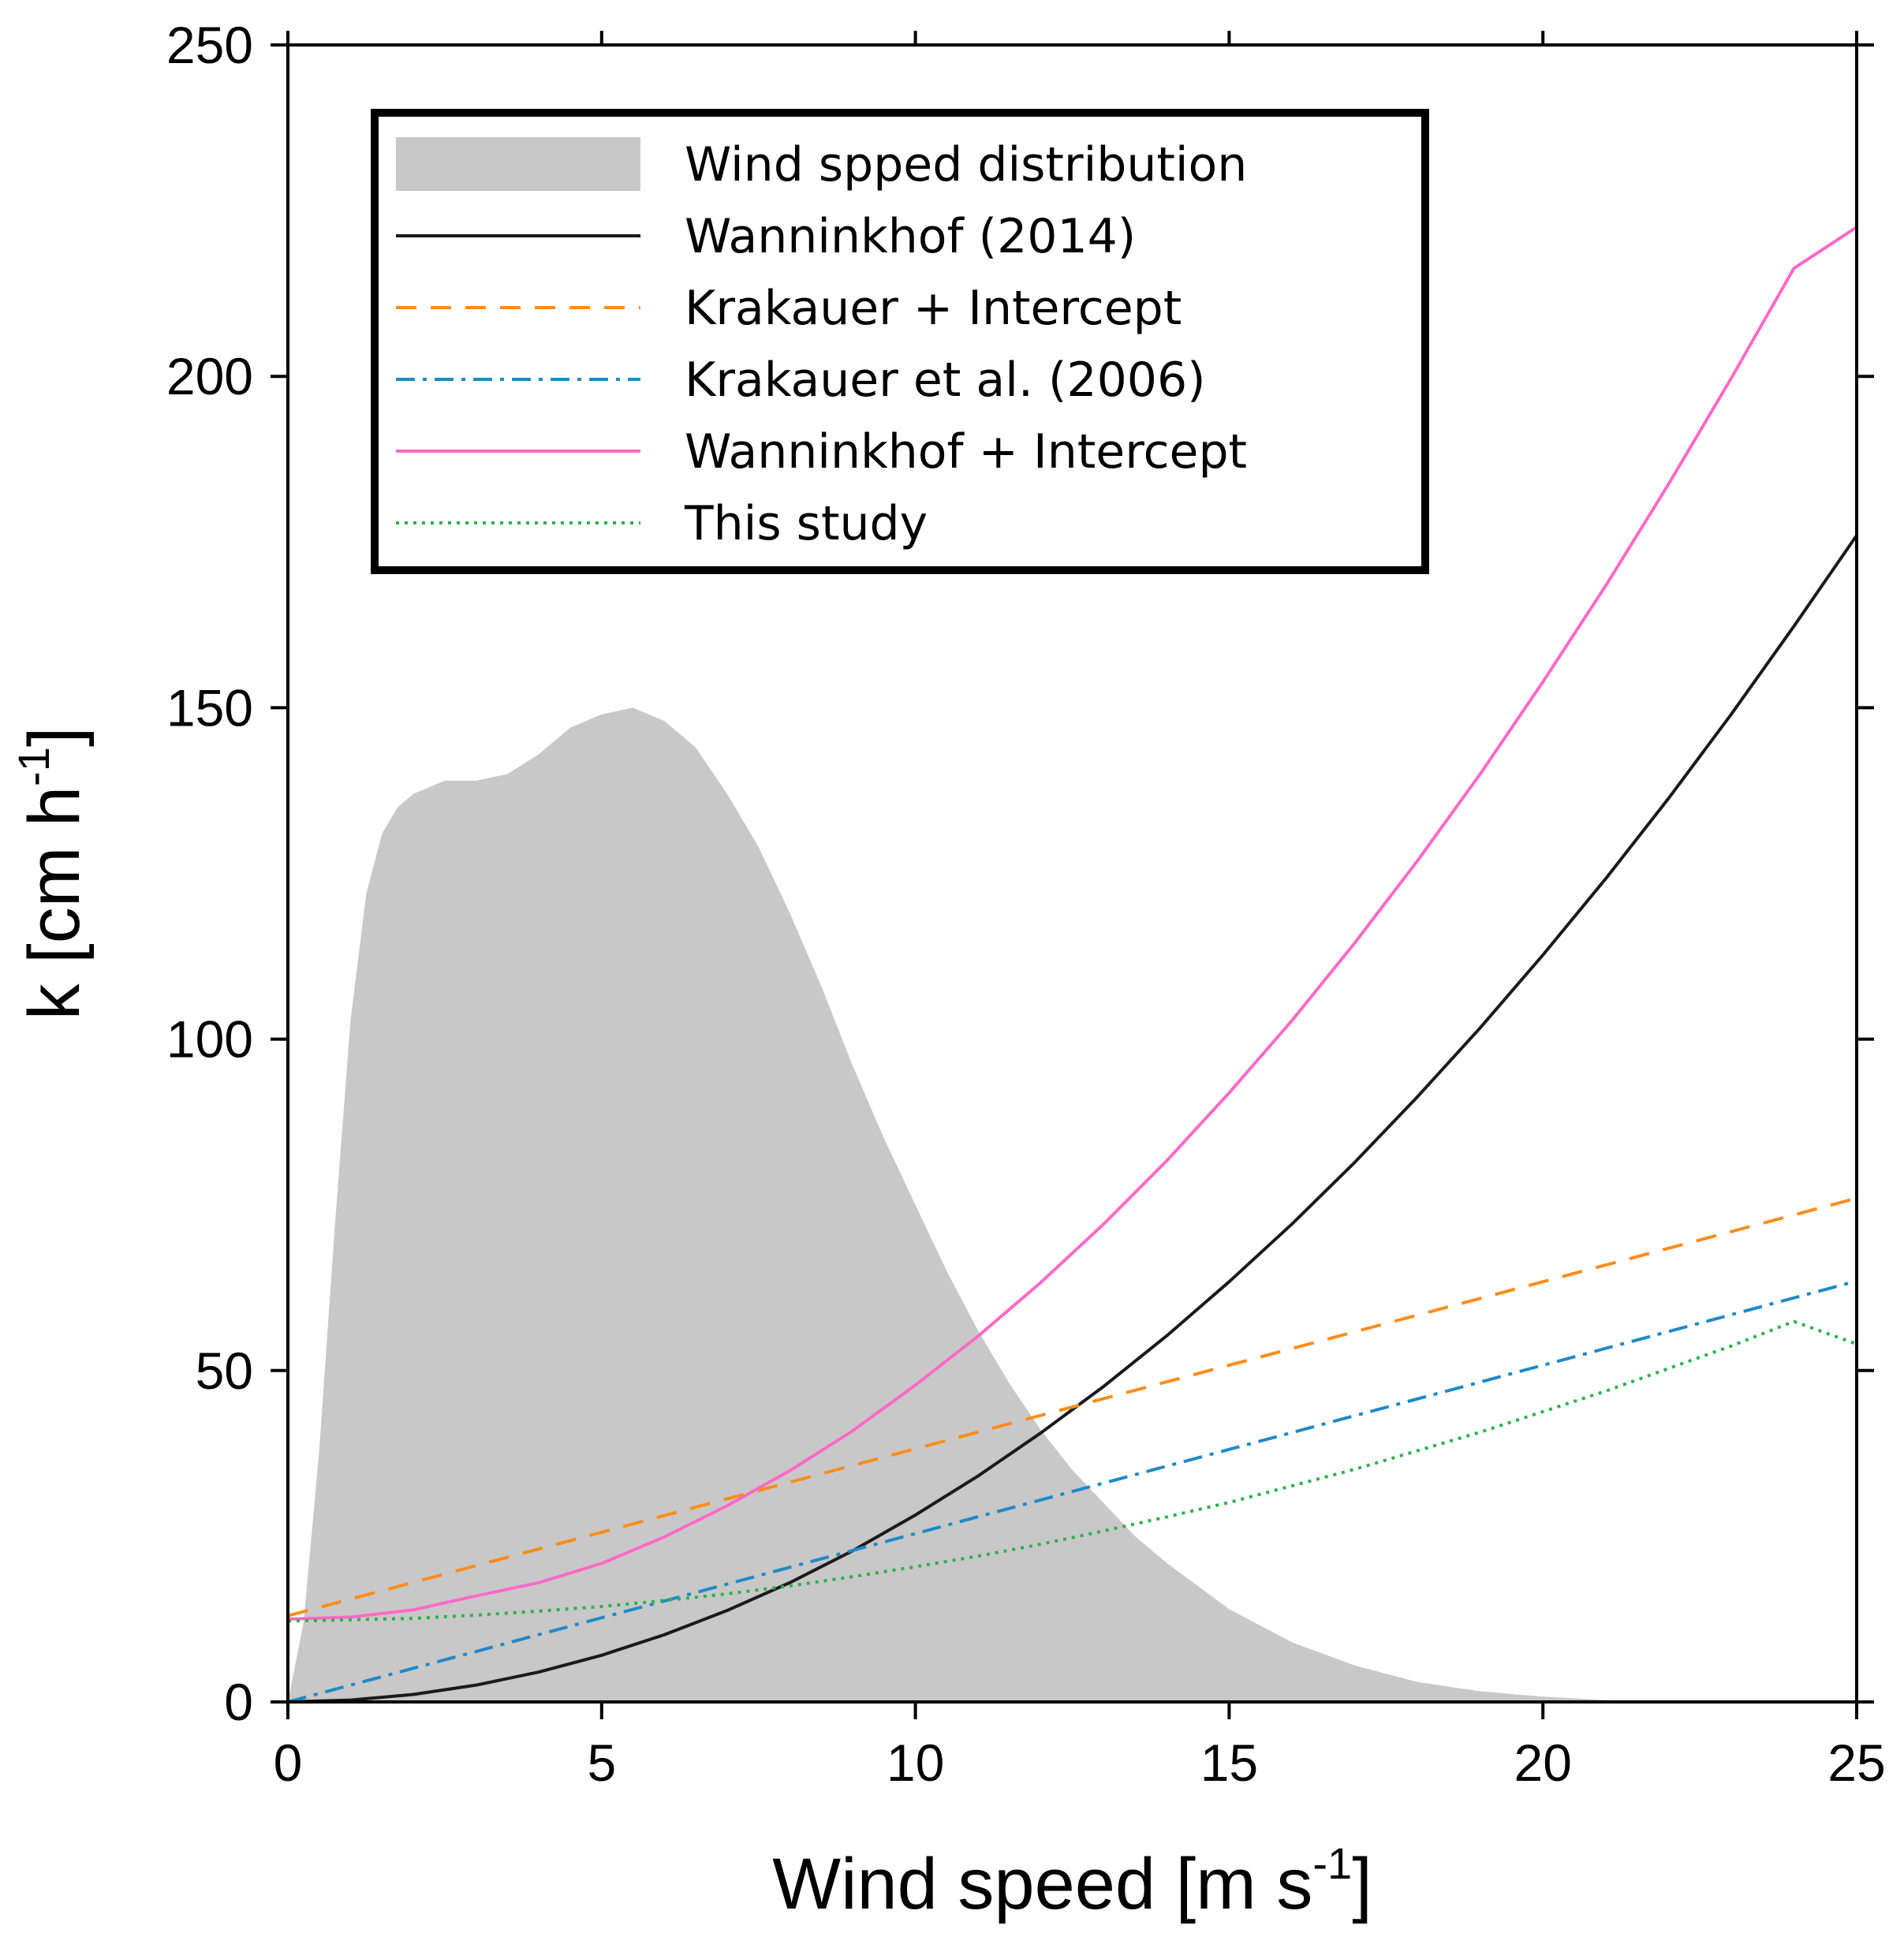 This screenshot has width=1904, height=1948. I want to click on x-tick-label: 25, so click(1856, 1762).